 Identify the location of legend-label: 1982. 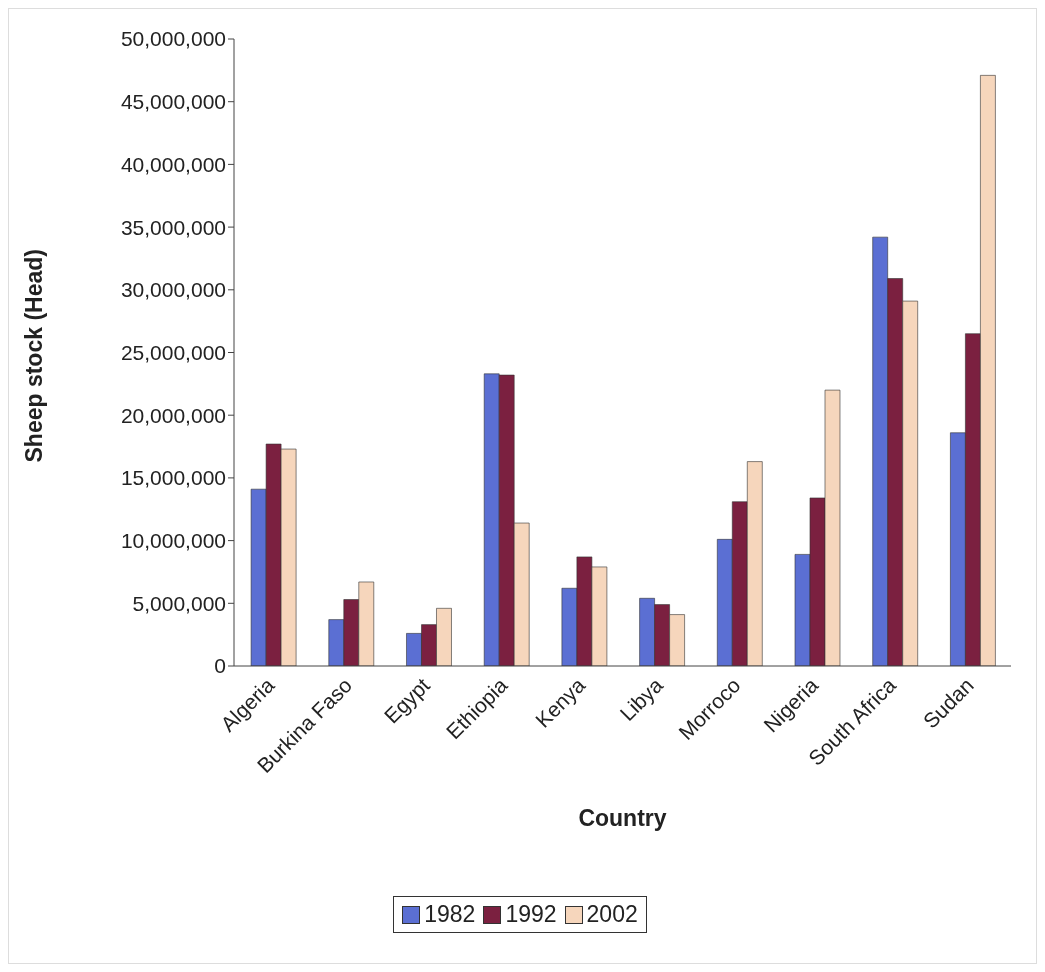
(450, 914).